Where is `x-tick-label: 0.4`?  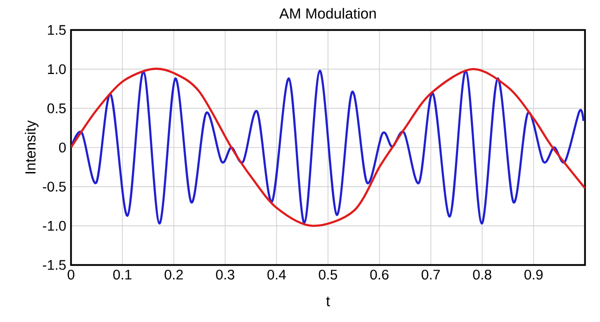 x-tick-label: 0.4 is located at coordinates (276, 275).